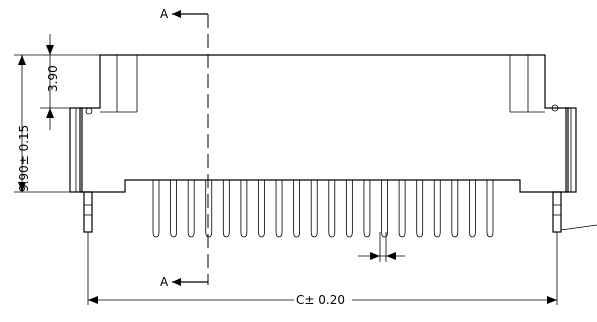 The height and width of the screenshot is (322, 597). I want to click on section-bottom-label: A, so click(164, 282).